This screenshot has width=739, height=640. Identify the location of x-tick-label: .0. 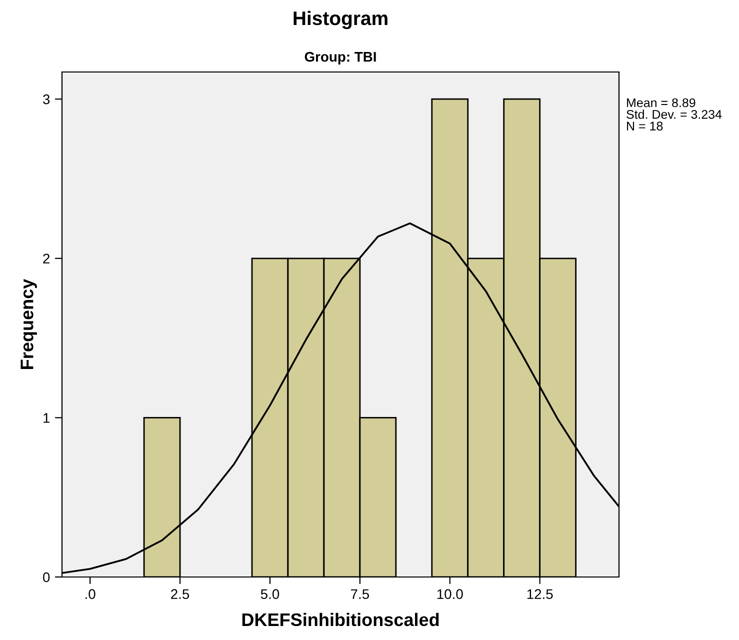
(91, 594).